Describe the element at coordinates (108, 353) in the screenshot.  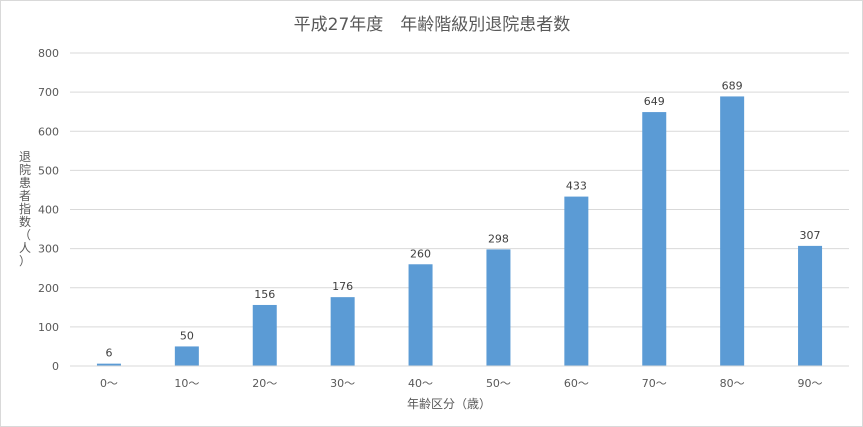
I see `data-label: 6` at that location.